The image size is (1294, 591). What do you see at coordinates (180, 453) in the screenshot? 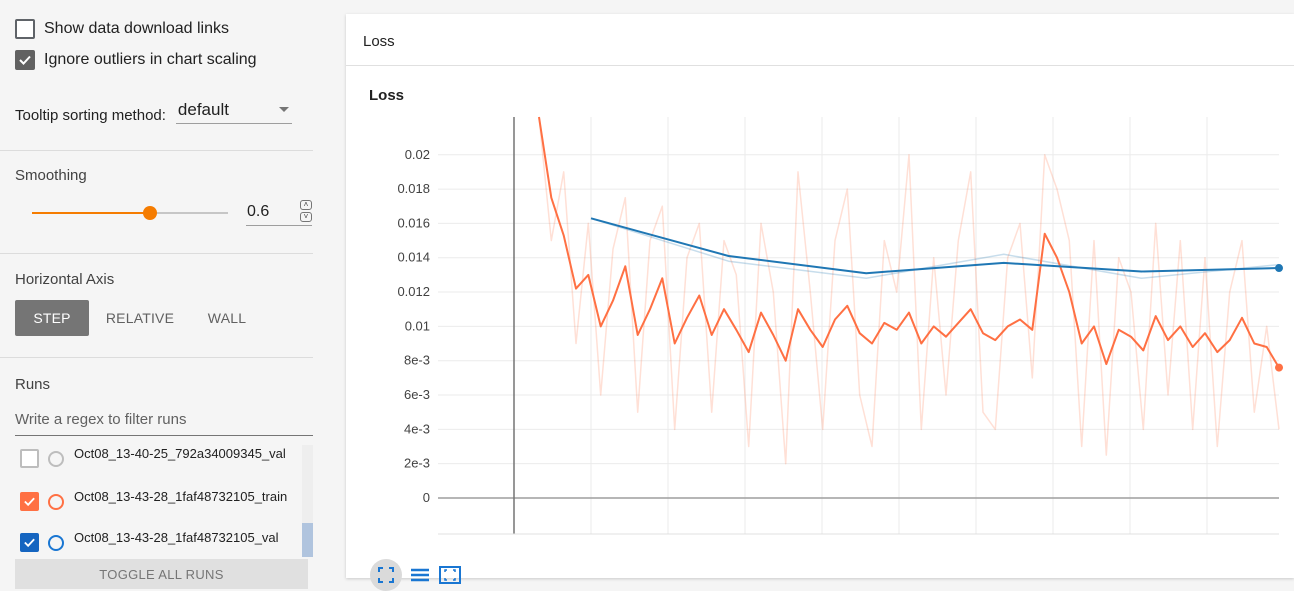
I see `run-name: Oct08_13-40-25_792a34009345_val` at bounding box center [180, 453].